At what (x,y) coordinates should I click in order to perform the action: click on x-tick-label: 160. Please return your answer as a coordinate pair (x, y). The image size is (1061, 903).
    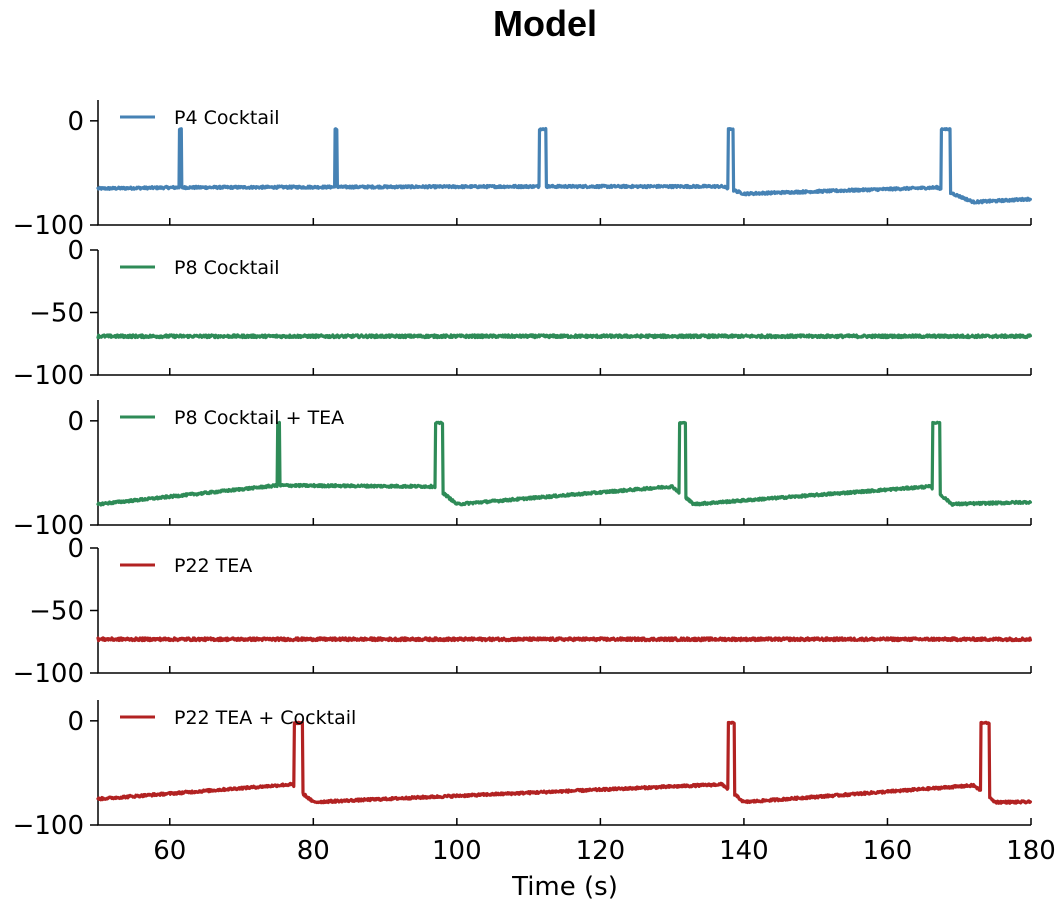
    Looking at the image, I should click on (888, 851).